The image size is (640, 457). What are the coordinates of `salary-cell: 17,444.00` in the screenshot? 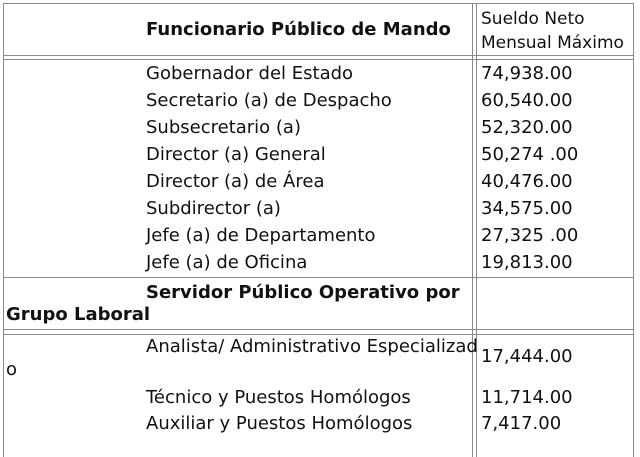 It's located at (527, 356).